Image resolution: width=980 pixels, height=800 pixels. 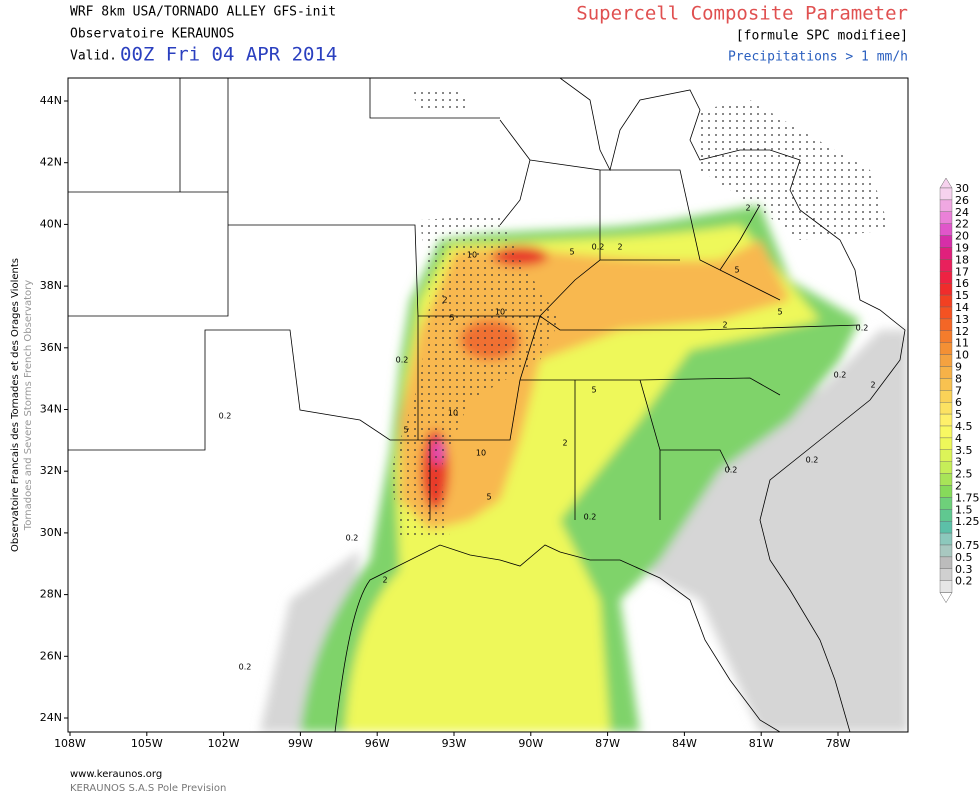 I want to click on overlay-label: Precipitations > 1 mm/h, so click(x=818, y=57).